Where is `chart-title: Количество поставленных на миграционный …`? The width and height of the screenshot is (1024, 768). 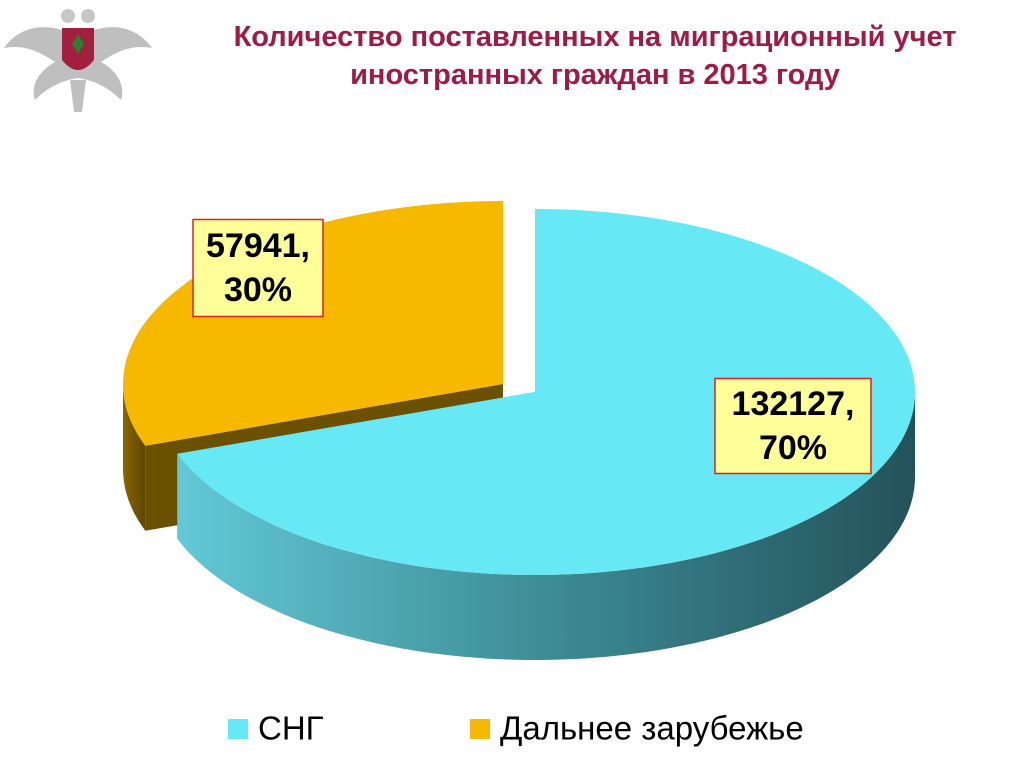
chart-title: Количество поставленных на миграционный … is located at coordinates (595, 56).